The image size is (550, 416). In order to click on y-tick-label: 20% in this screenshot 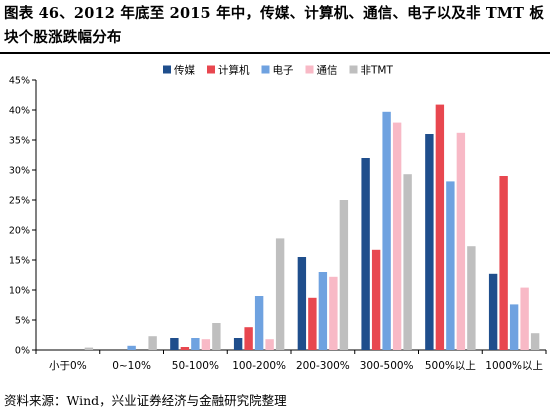, I will do `click(19, 231)`.